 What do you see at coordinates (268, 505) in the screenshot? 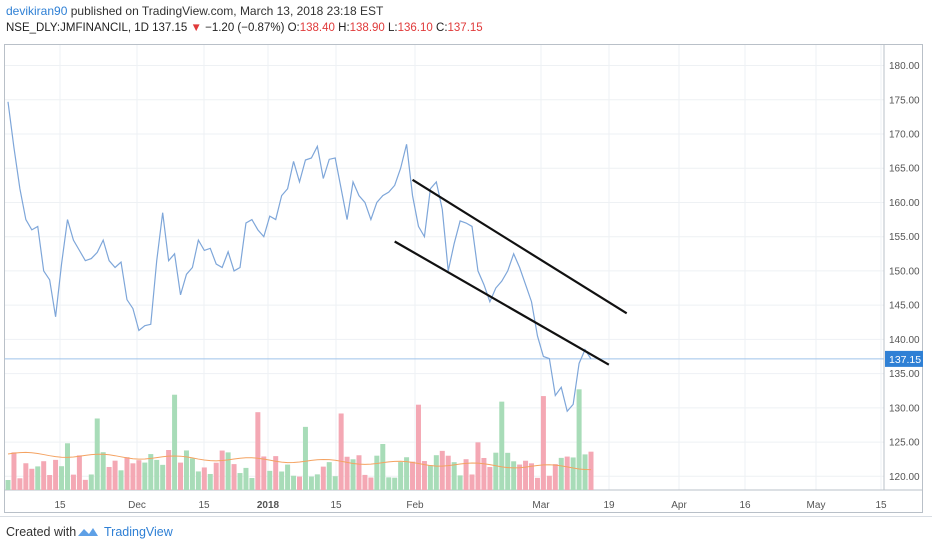
I see `x-tick-label: 2018` at bounding box center [268, 505].